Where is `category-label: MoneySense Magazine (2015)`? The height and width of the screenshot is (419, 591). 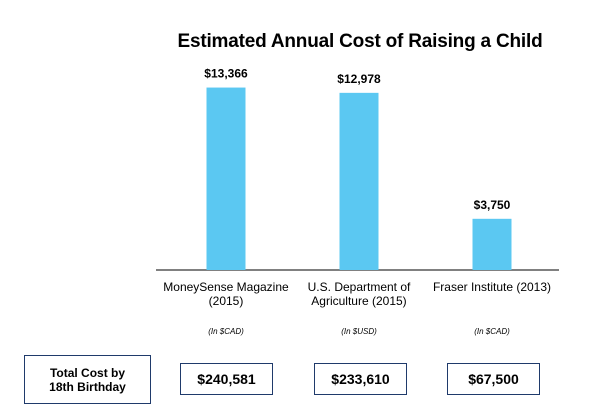 category-label: MoneySense Magazine (2015) is located at coordinates (226, 294).